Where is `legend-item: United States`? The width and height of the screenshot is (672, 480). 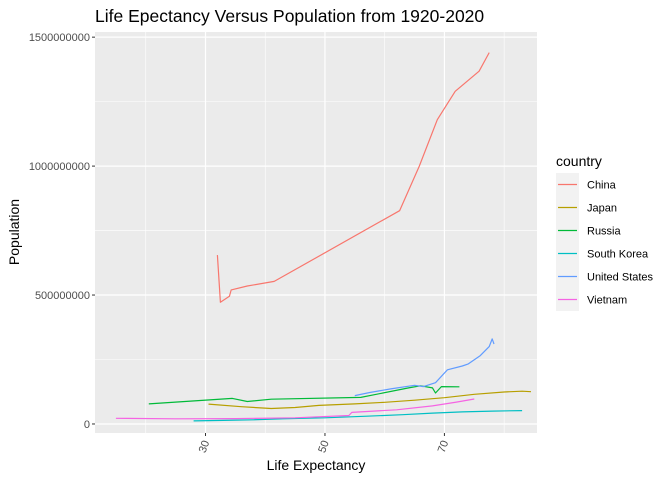
legend-item: United States is located at coordinates (605, 276).